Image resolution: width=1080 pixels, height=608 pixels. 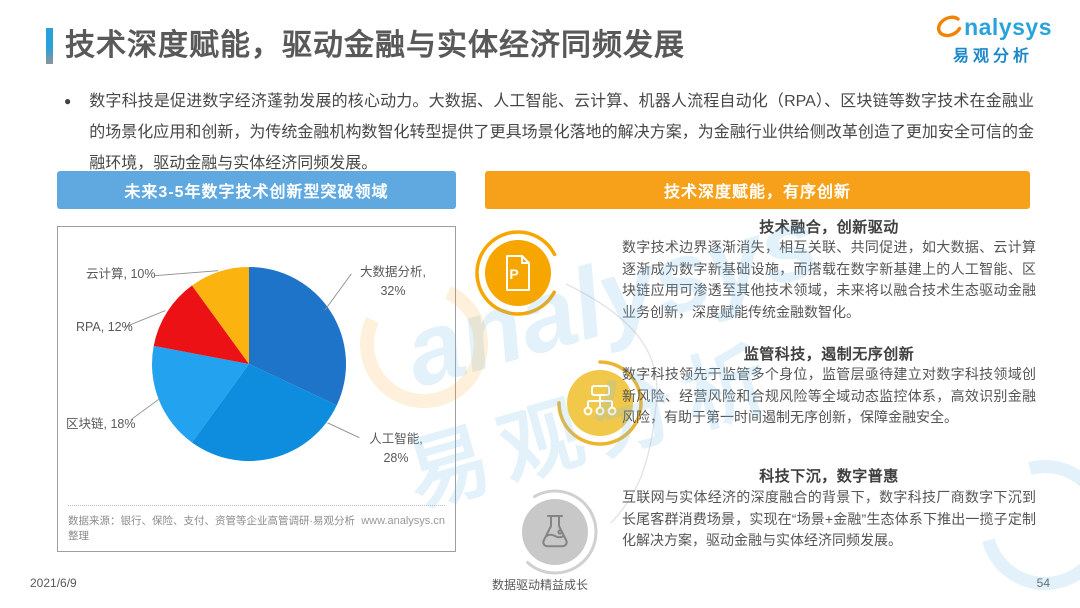 What do you see at coordinates (49, 46) in the screenshot?
I see `title-accent-bar` at bounding box center [49, 46].